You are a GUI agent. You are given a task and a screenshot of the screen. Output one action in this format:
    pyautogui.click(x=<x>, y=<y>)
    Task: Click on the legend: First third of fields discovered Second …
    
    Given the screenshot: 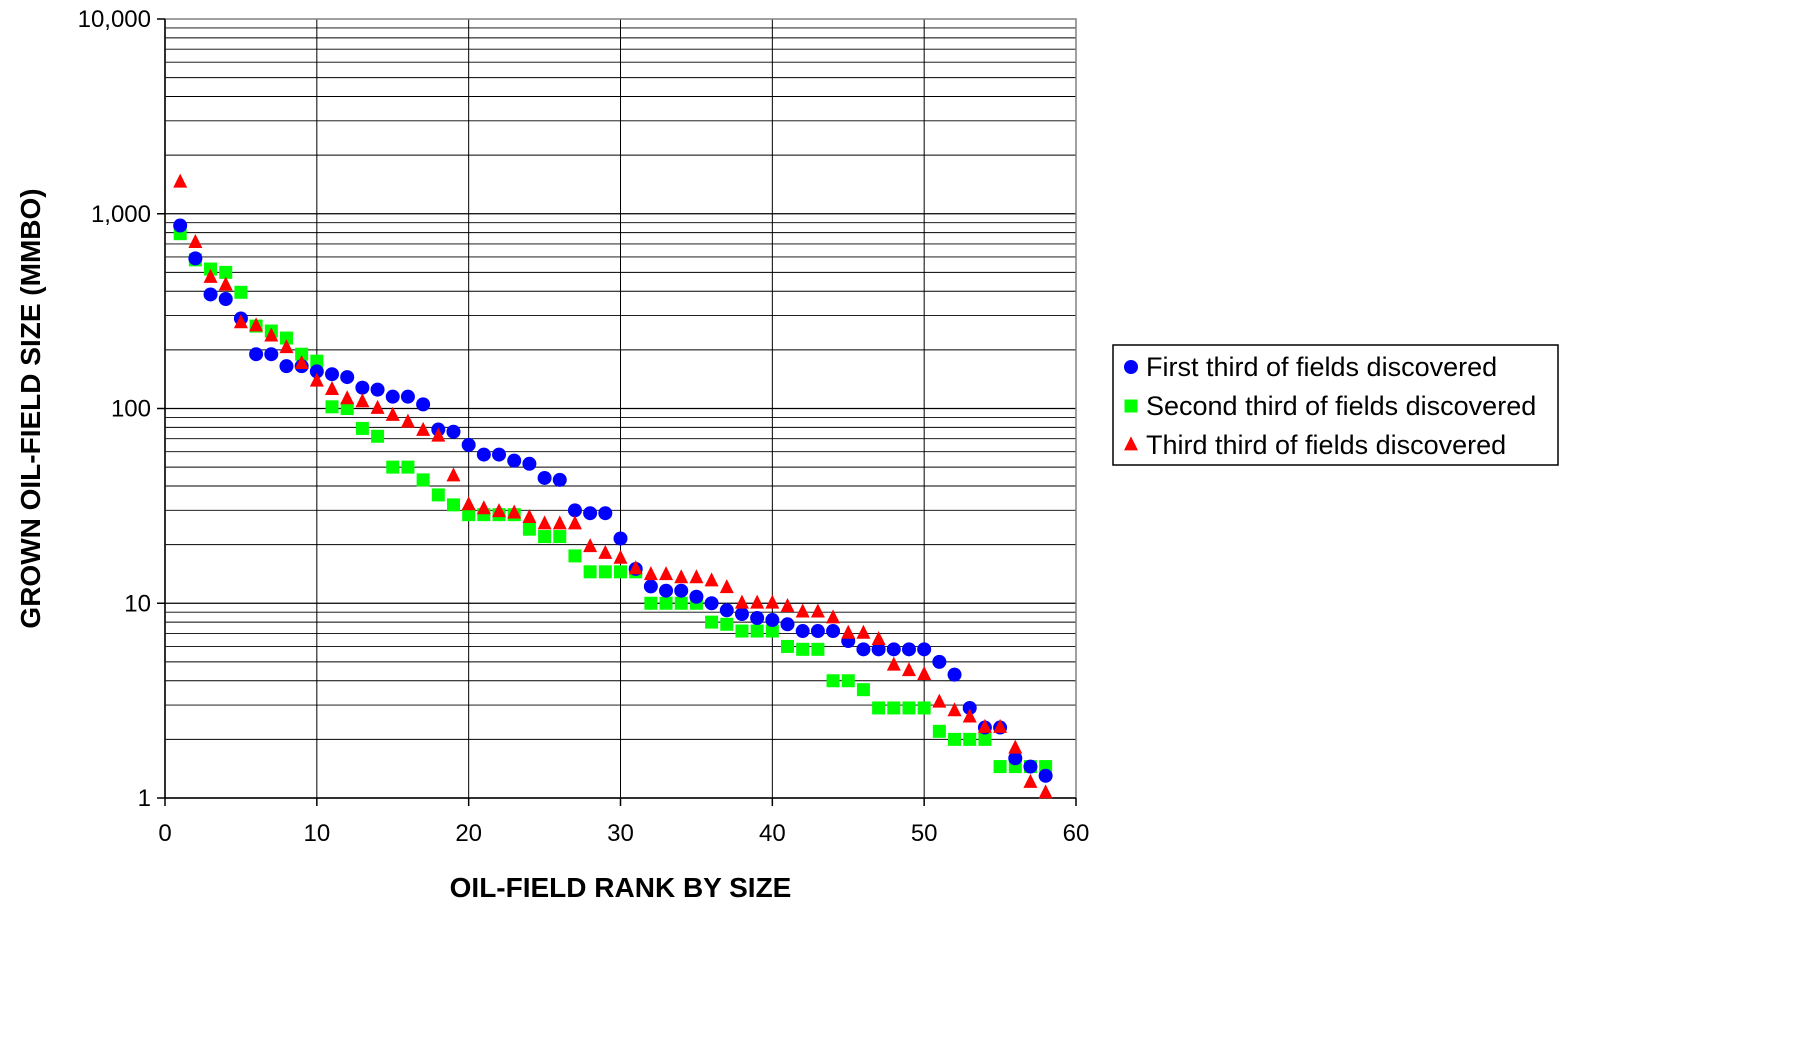 What is the action you would take?
    pyautogui.click(x=1335, y=405)
    